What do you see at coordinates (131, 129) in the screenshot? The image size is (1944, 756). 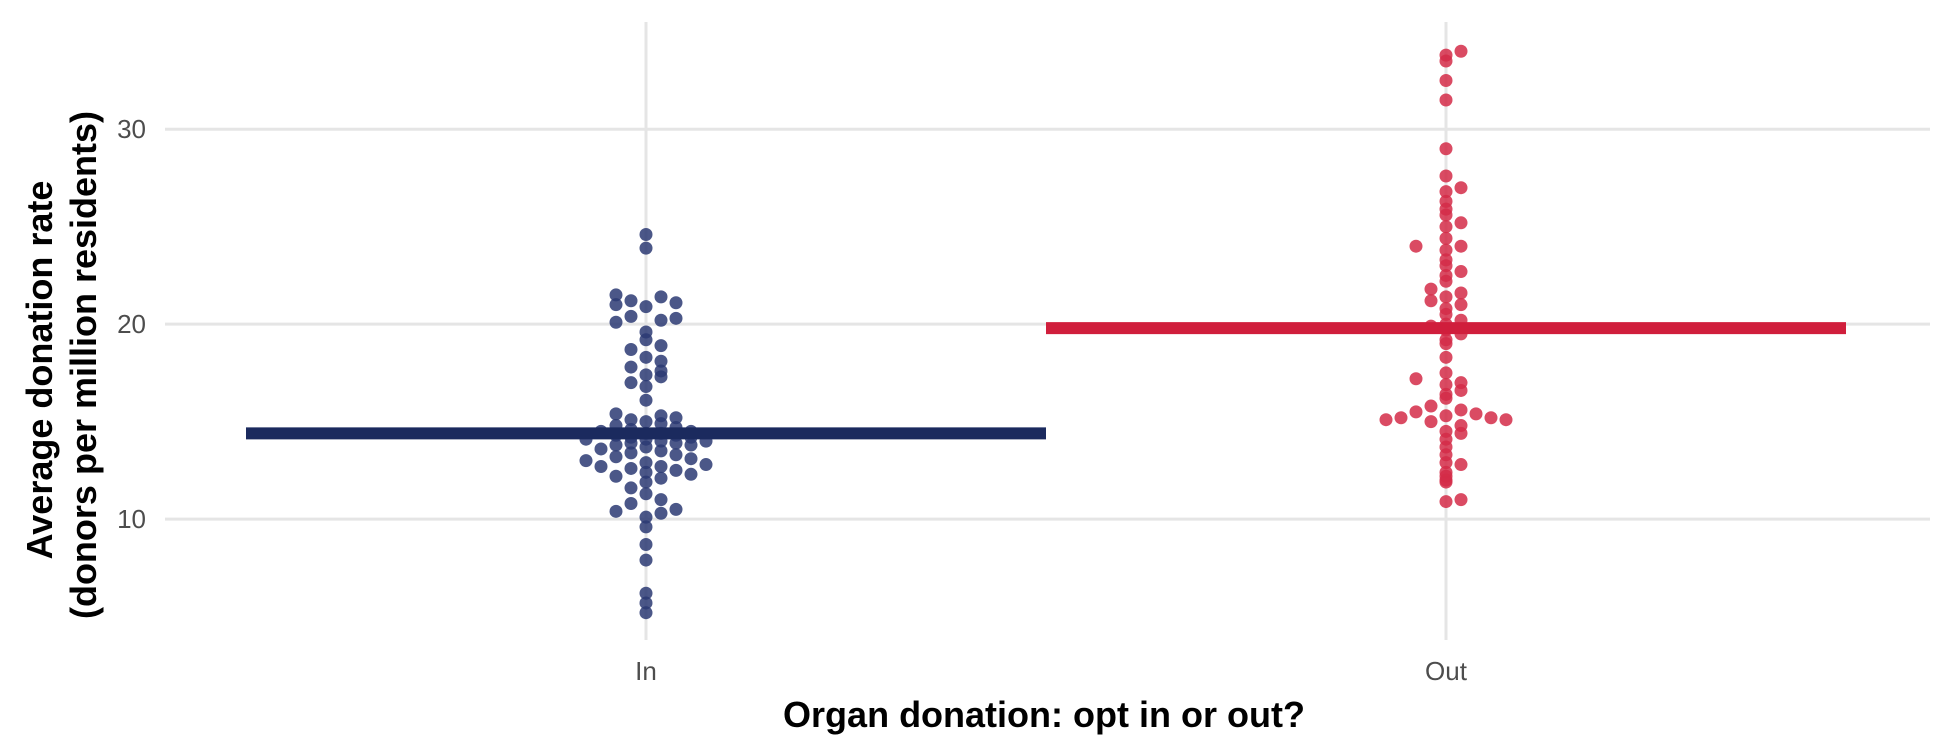 I see `y-tick-label: 30` at bounding box center [131, 129].